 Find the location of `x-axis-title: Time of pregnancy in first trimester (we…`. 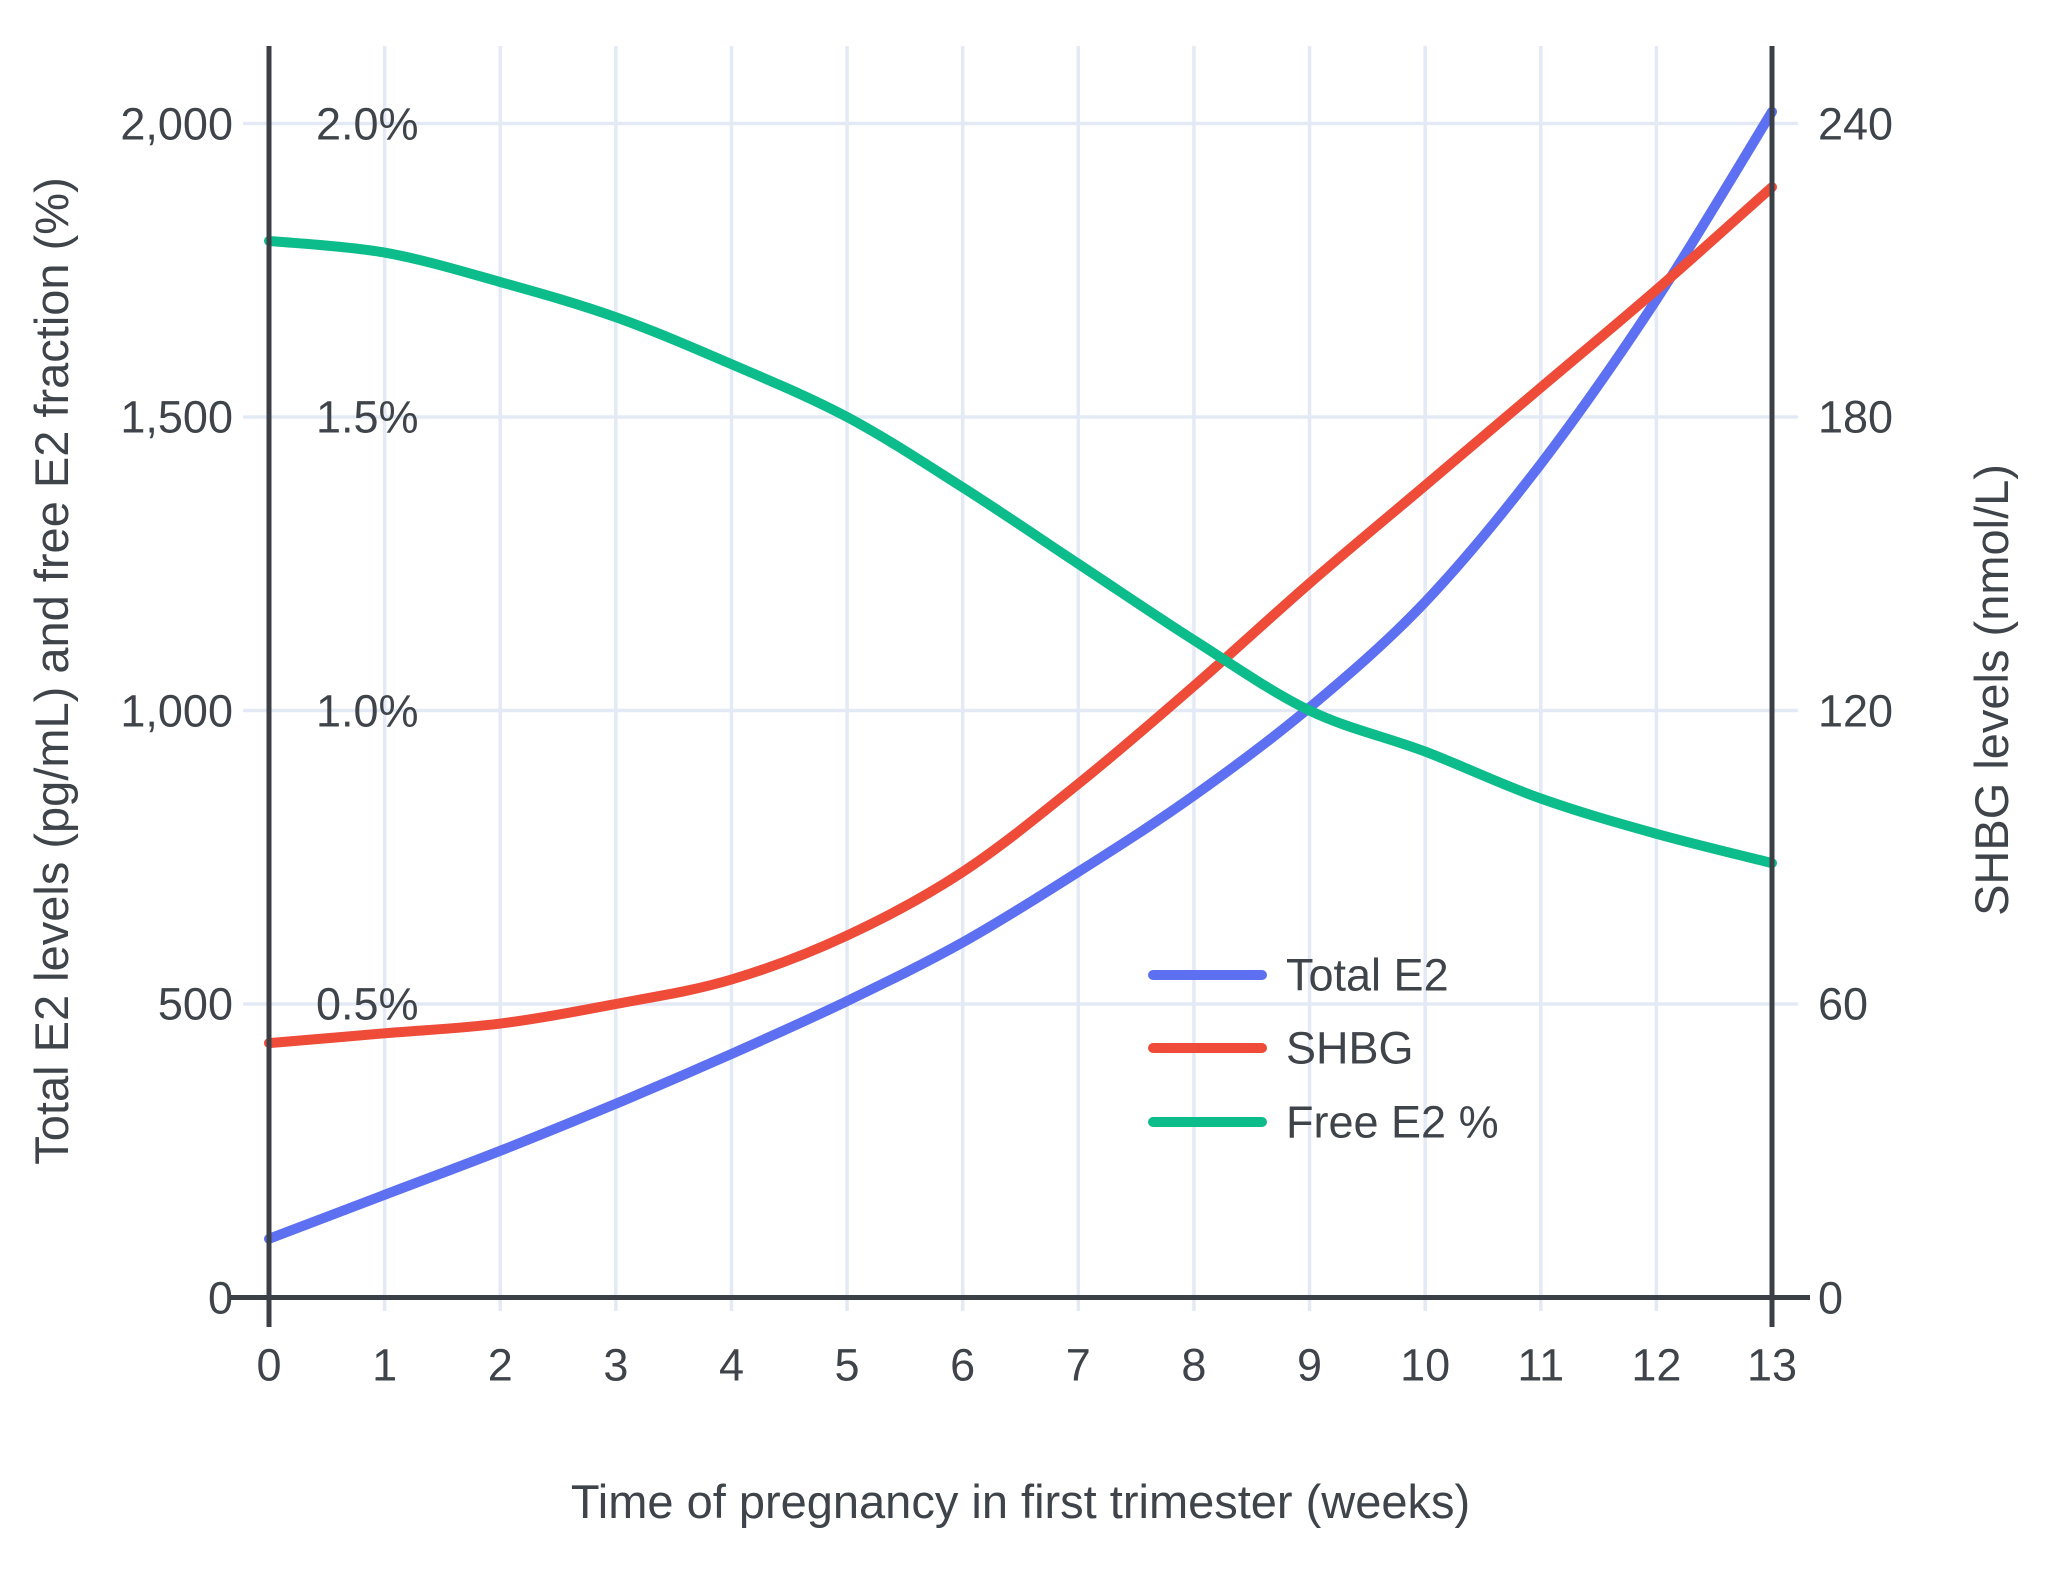

x-axis-title: Time of pregnancy in first trimester (we… is located at coordinates (1020, 1501).